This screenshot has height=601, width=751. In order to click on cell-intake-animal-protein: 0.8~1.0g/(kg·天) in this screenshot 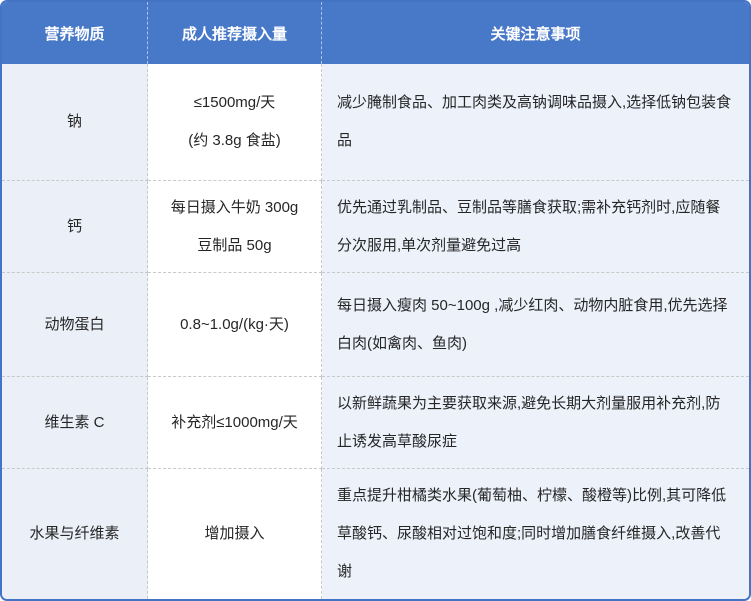, I will do `click(235, 325)`.